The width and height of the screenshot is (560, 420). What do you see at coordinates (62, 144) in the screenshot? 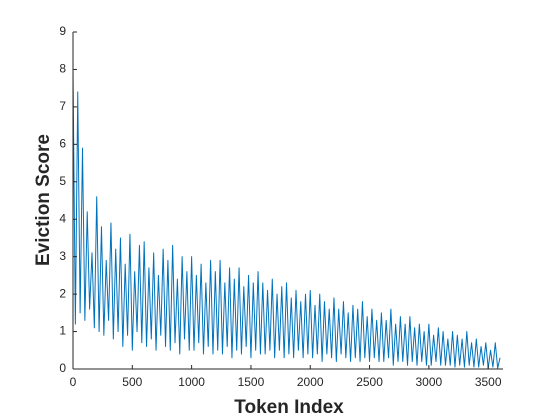
I see `y-tick-label: 6` at bounding box center [62, 144].